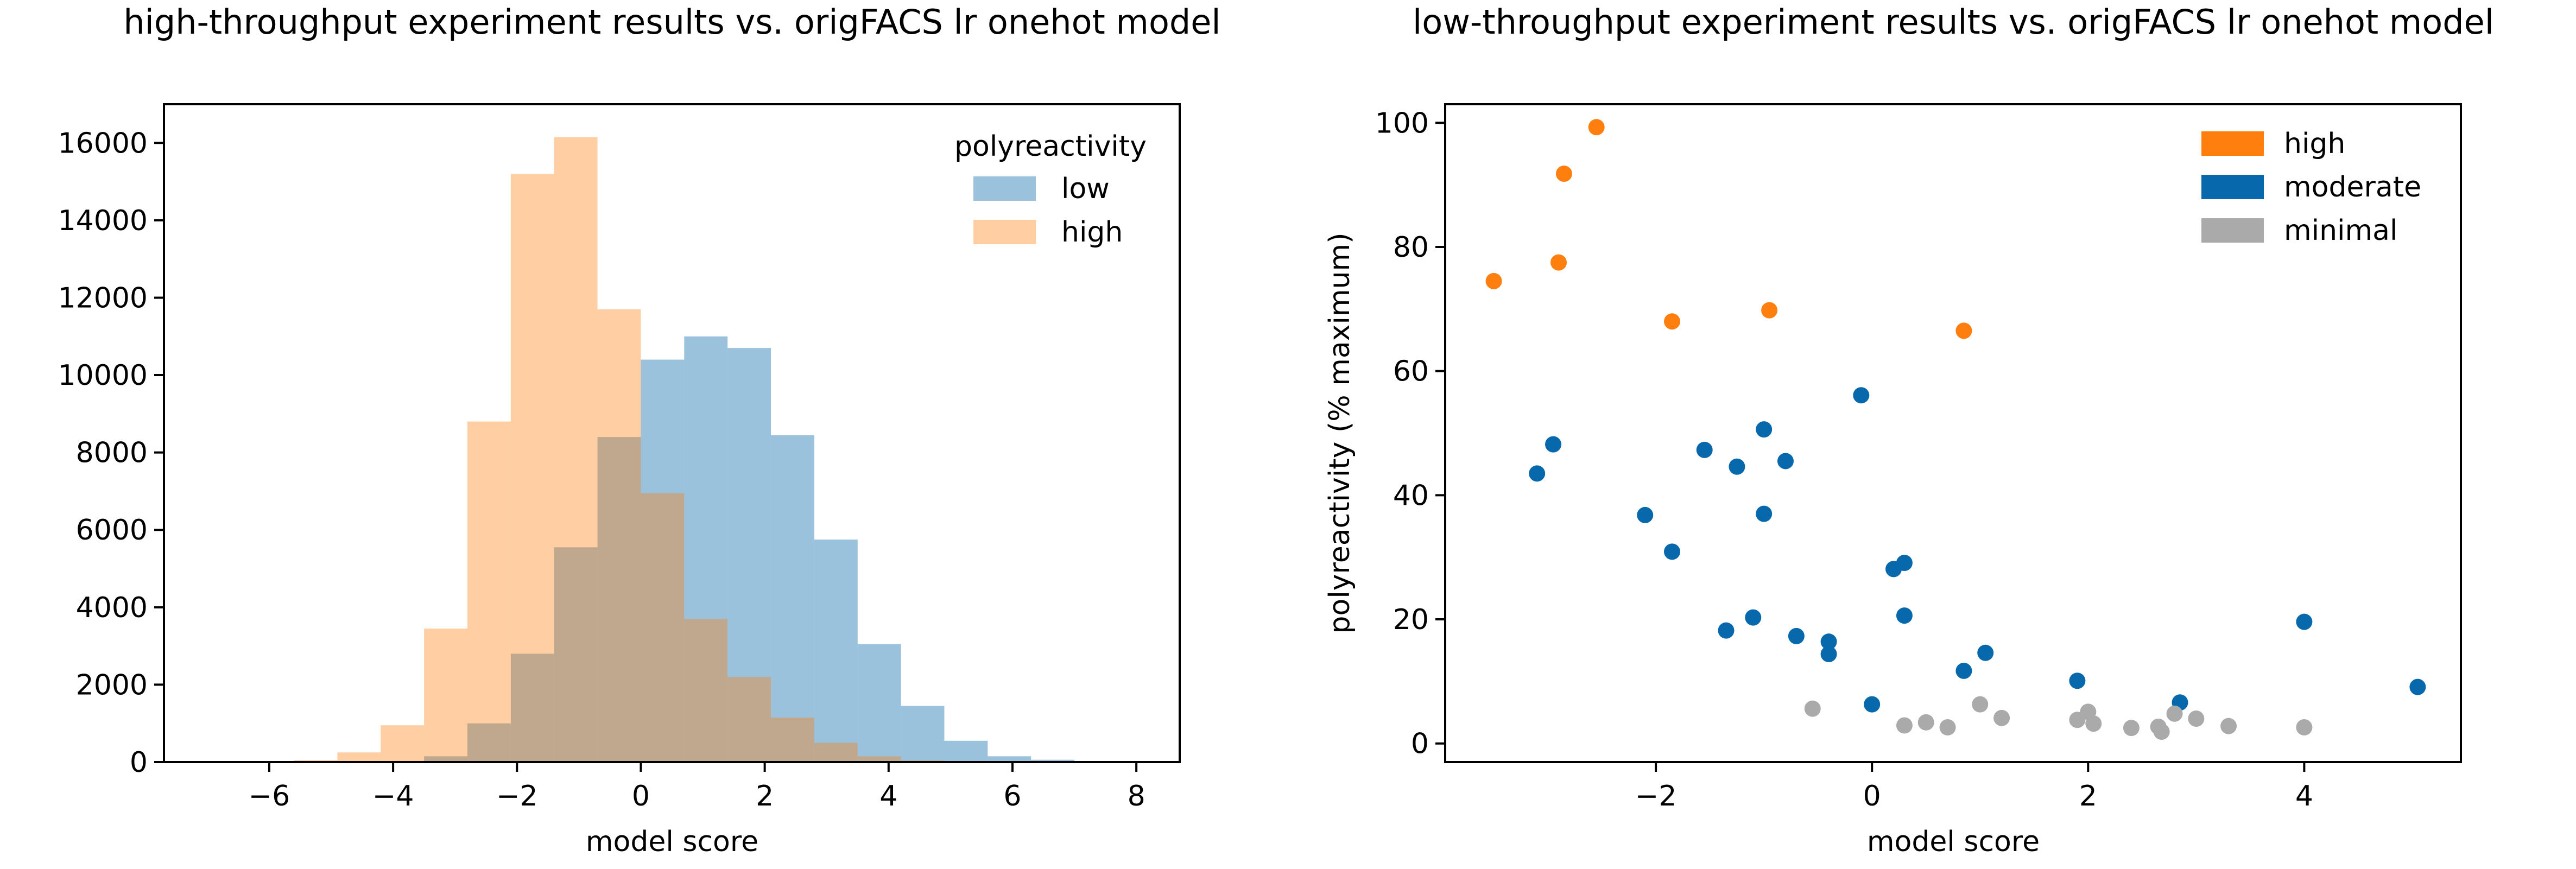 The image size is (2576, 869). I want to click on scatter-y-tick-label: 0, so click(1420, 744).